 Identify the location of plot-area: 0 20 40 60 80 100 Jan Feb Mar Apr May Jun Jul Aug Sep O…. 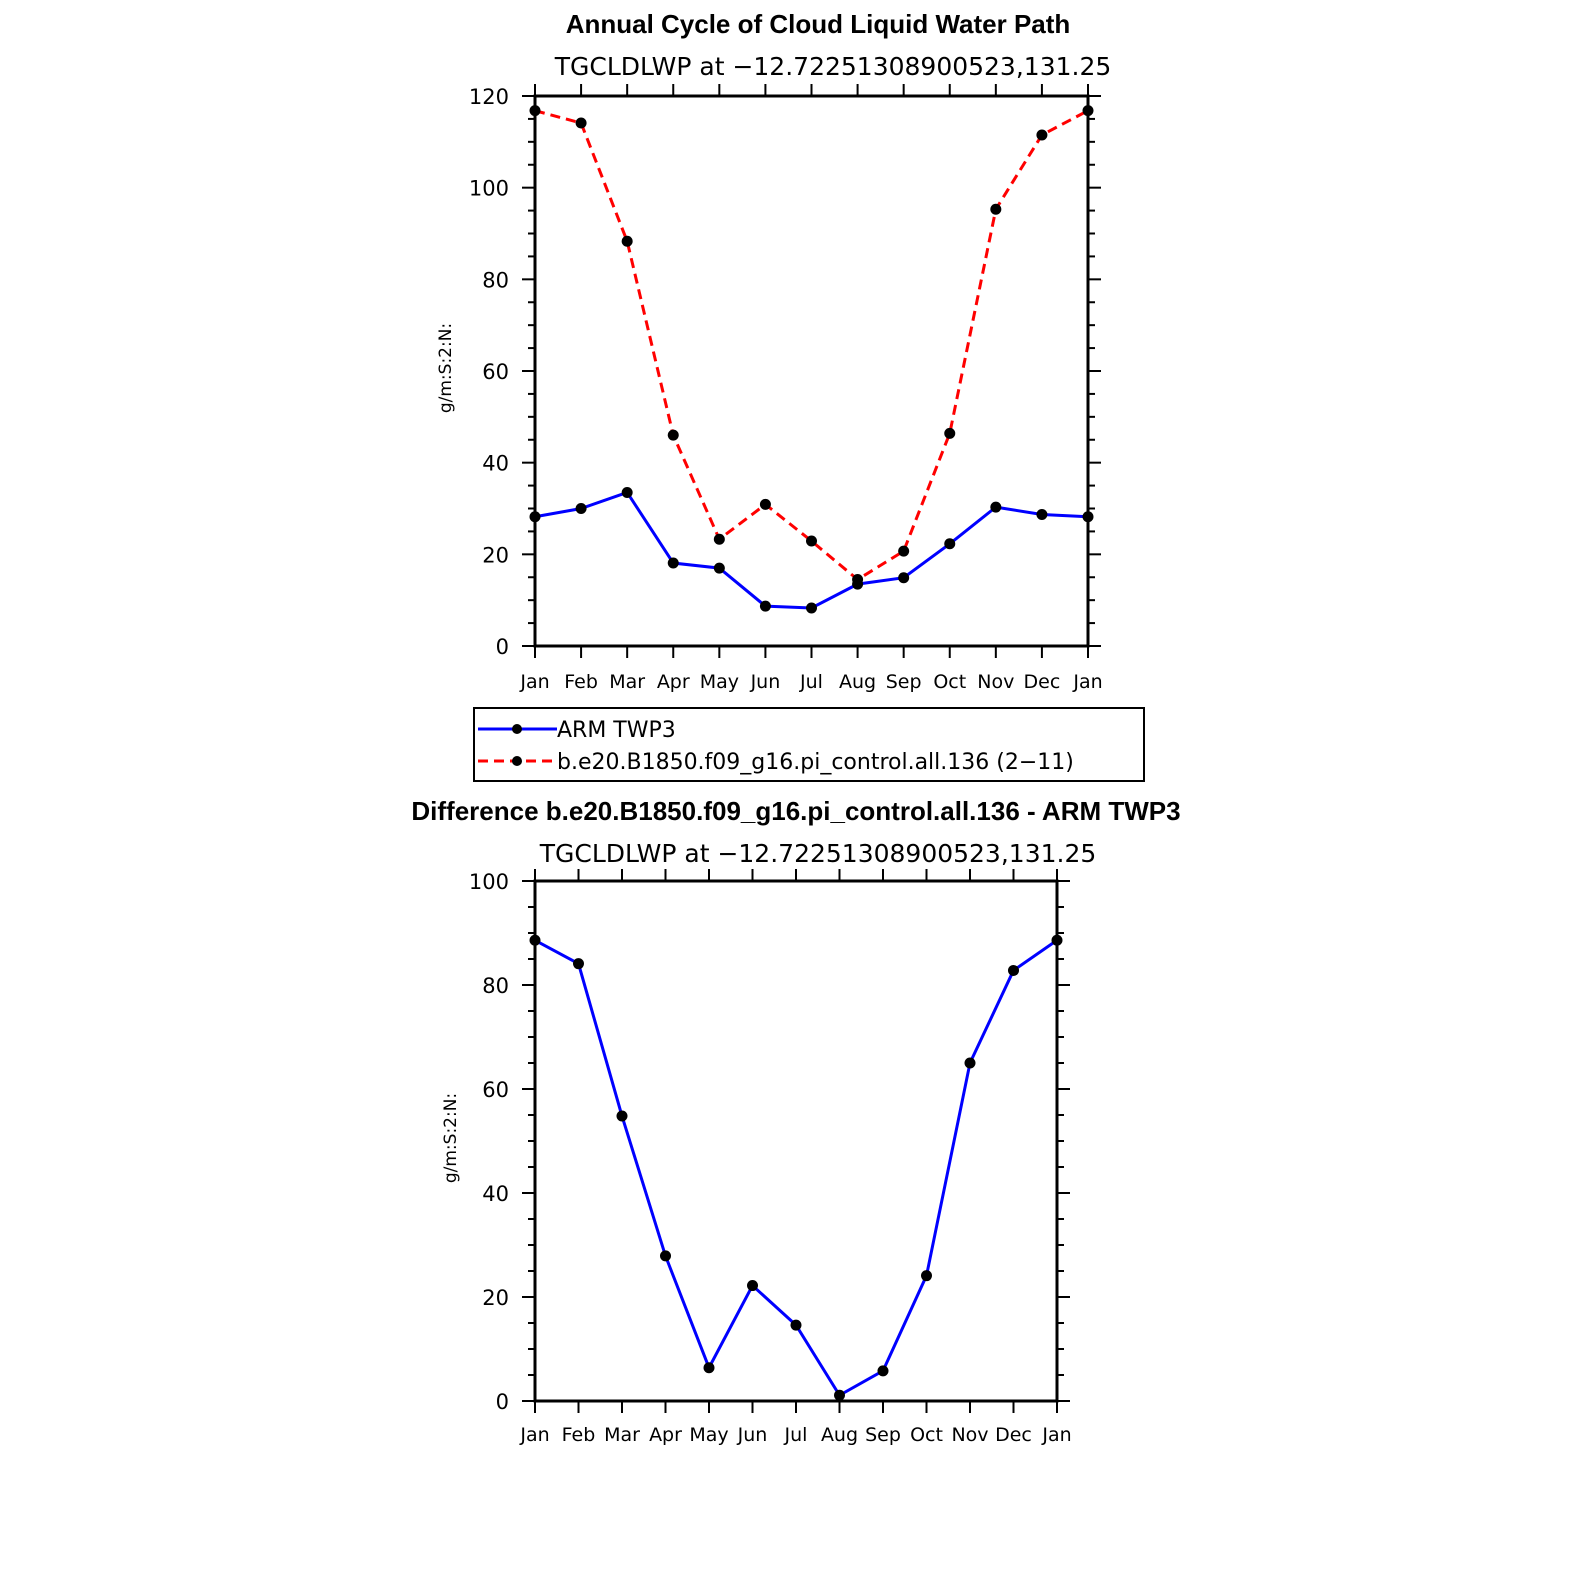
(770, 1157).